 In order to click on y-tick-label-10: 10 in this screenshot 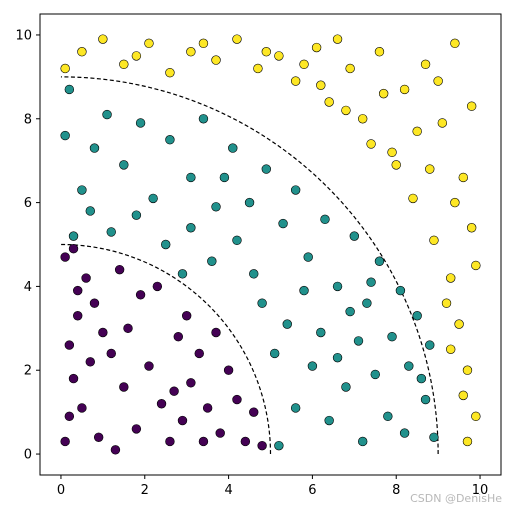, I will do `click(23, 35)`.